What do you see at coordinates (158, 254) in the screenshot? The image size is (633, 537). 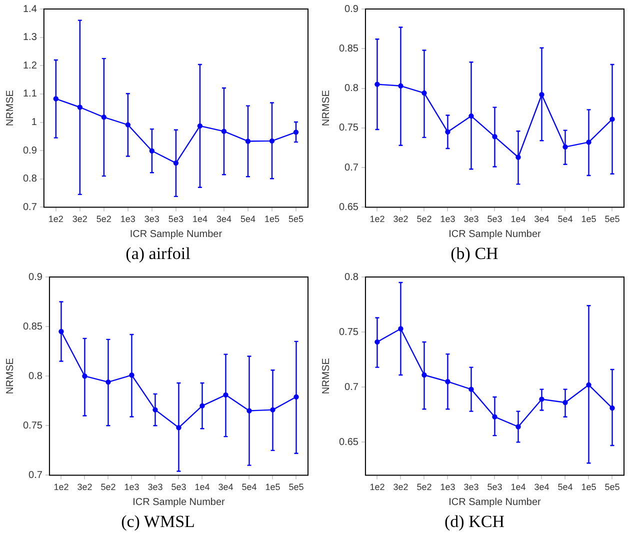 I see `text: (a) airfoil` at bounding box center [158, 254].